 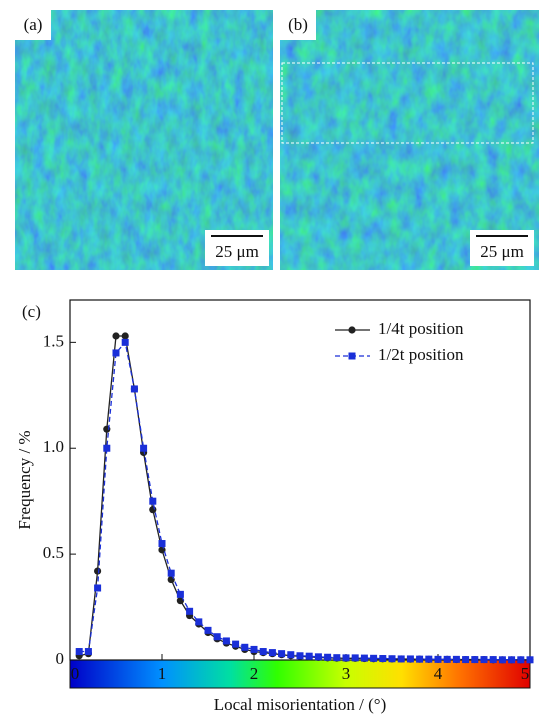 What do you see at coordinates (75, 673) in the screenshot?
I see `x-tick-label: 0` at bounding box center [75, 673].